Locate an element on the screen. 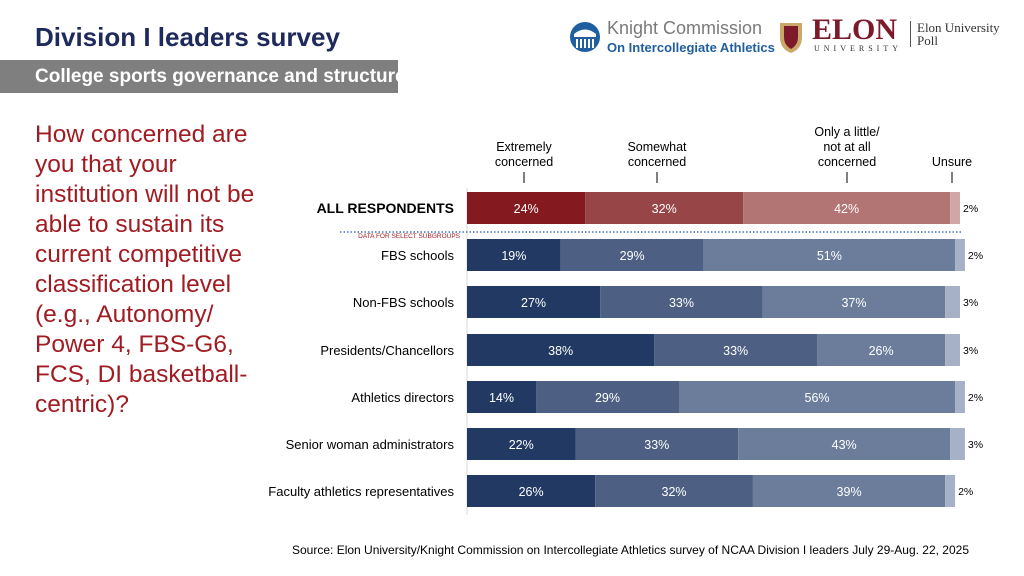  category-label: Athletics directors is located at coordinates (402, 397).